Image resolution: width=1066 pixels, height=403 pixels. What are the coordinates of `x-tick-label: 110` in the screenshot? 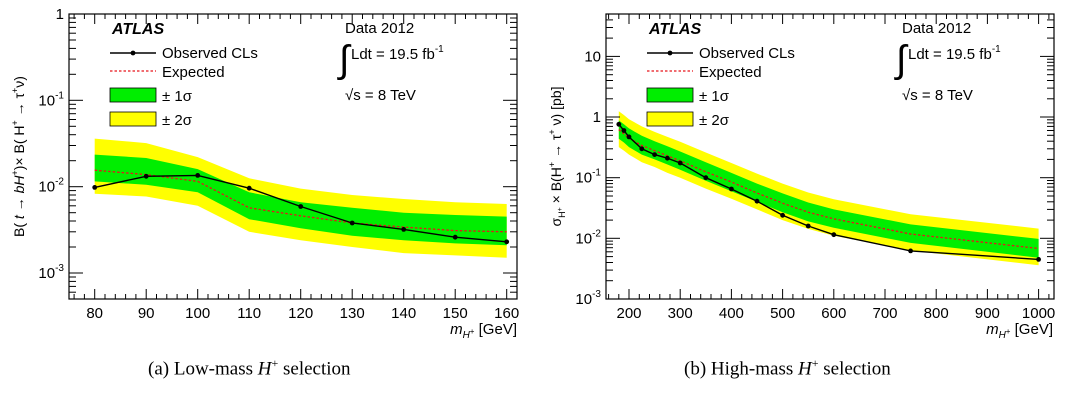 It's located at (249, 313).